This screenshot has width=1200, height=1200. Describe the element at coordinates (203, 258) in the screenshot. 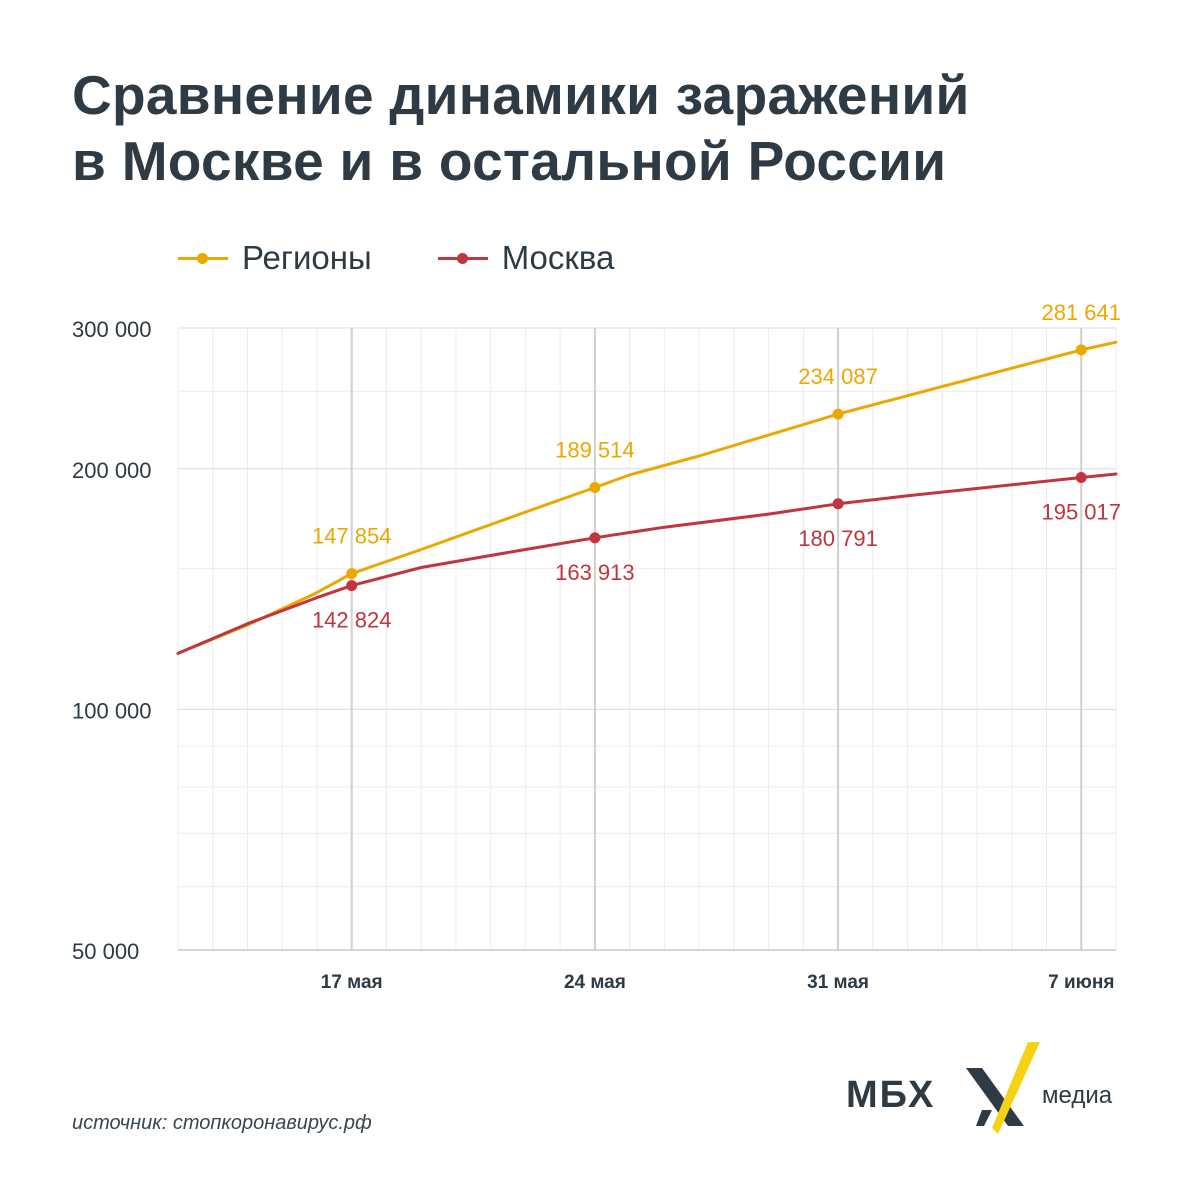

I see `legend-swatch-regions` at that location.